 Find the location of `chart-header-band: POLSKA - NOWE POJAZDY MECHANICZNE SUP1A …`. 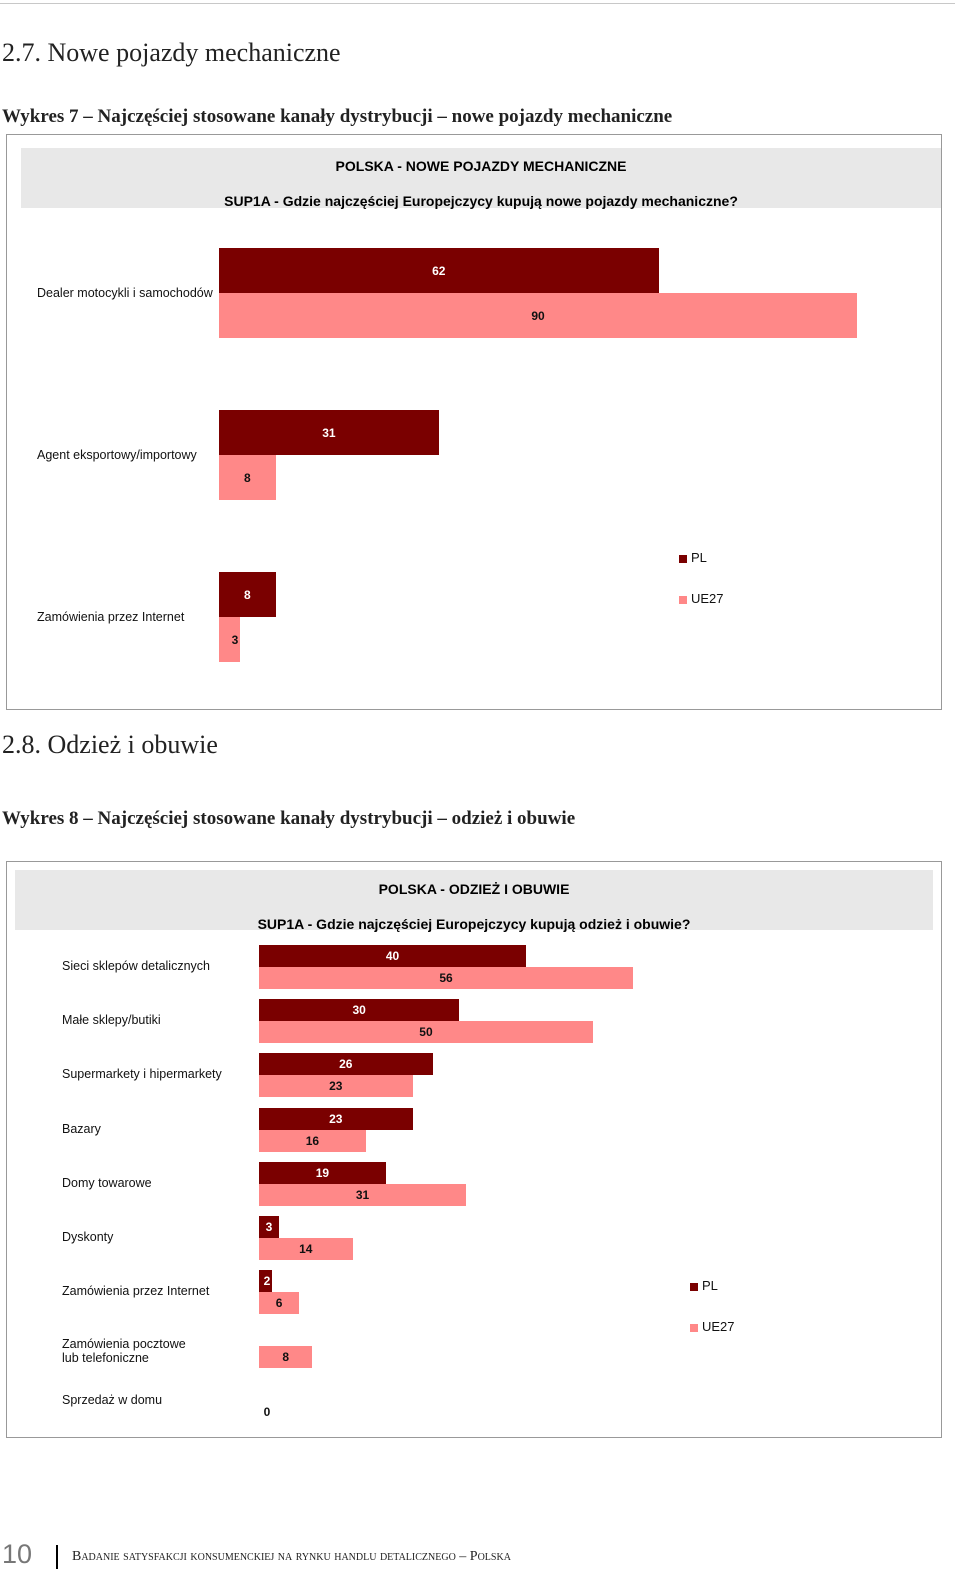

chart-header-band: POLSKA - NOWE POJAZDY MECHANICZNE SUP1A … is located at coordinates (481, 178).